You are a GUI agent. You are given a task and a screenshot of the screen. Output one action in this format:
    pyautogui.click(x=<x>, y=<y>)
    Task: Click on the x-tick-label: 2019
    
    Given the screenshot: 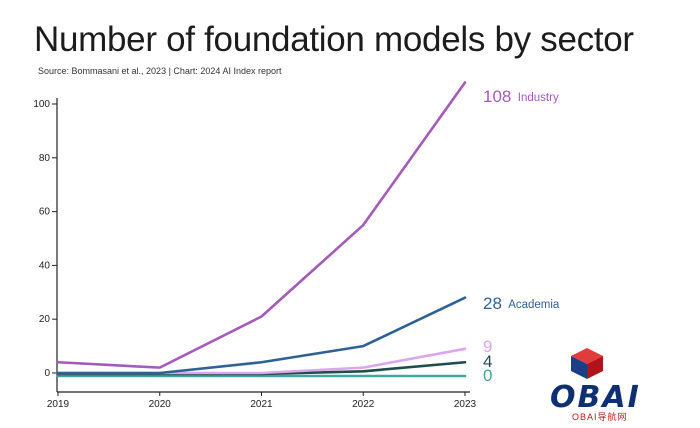 What is the action you would take?
    pyautogui.click(x=58, y=404)
    